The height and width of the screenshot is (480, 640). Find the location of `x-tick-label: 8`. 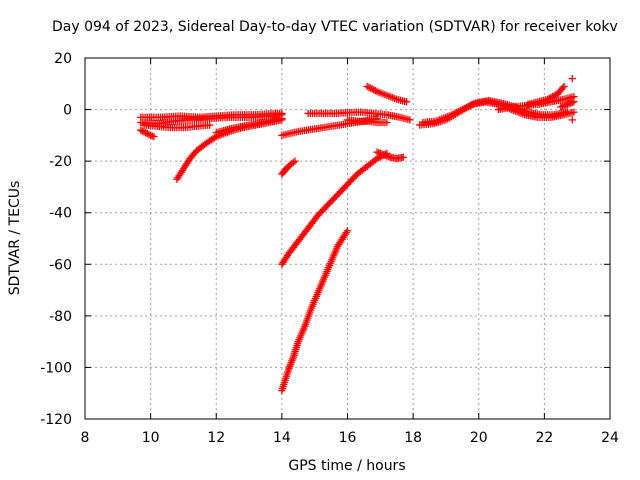

x-tick-label: 8 is located at coordinates (85, 438).